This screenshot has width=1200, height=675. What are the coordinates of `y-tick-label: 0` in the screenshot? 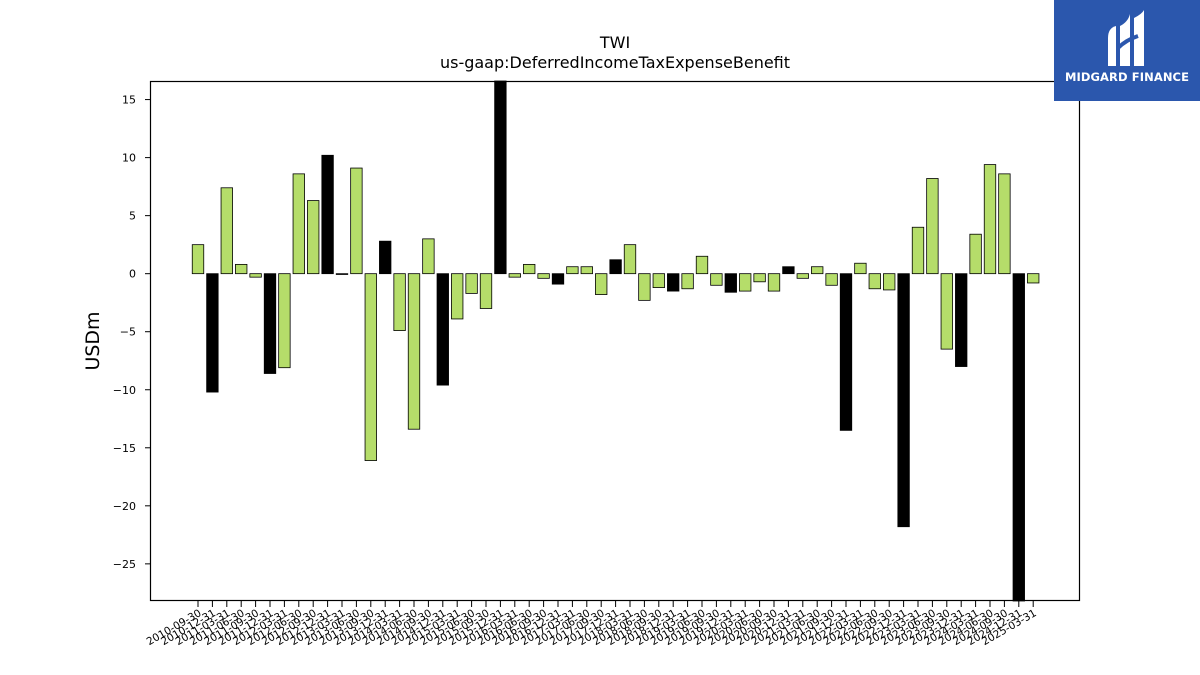 It's located at (132, 274).